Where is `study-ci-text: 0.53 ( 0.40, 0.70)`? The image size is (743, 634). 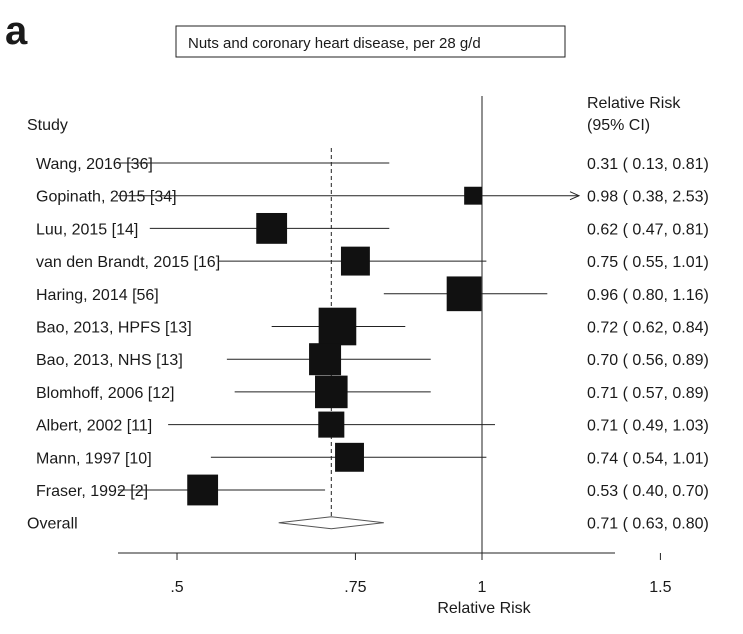
study-ci-text: 0.53 ( 0.40, 0.70) is located at coordinates (648, 491).